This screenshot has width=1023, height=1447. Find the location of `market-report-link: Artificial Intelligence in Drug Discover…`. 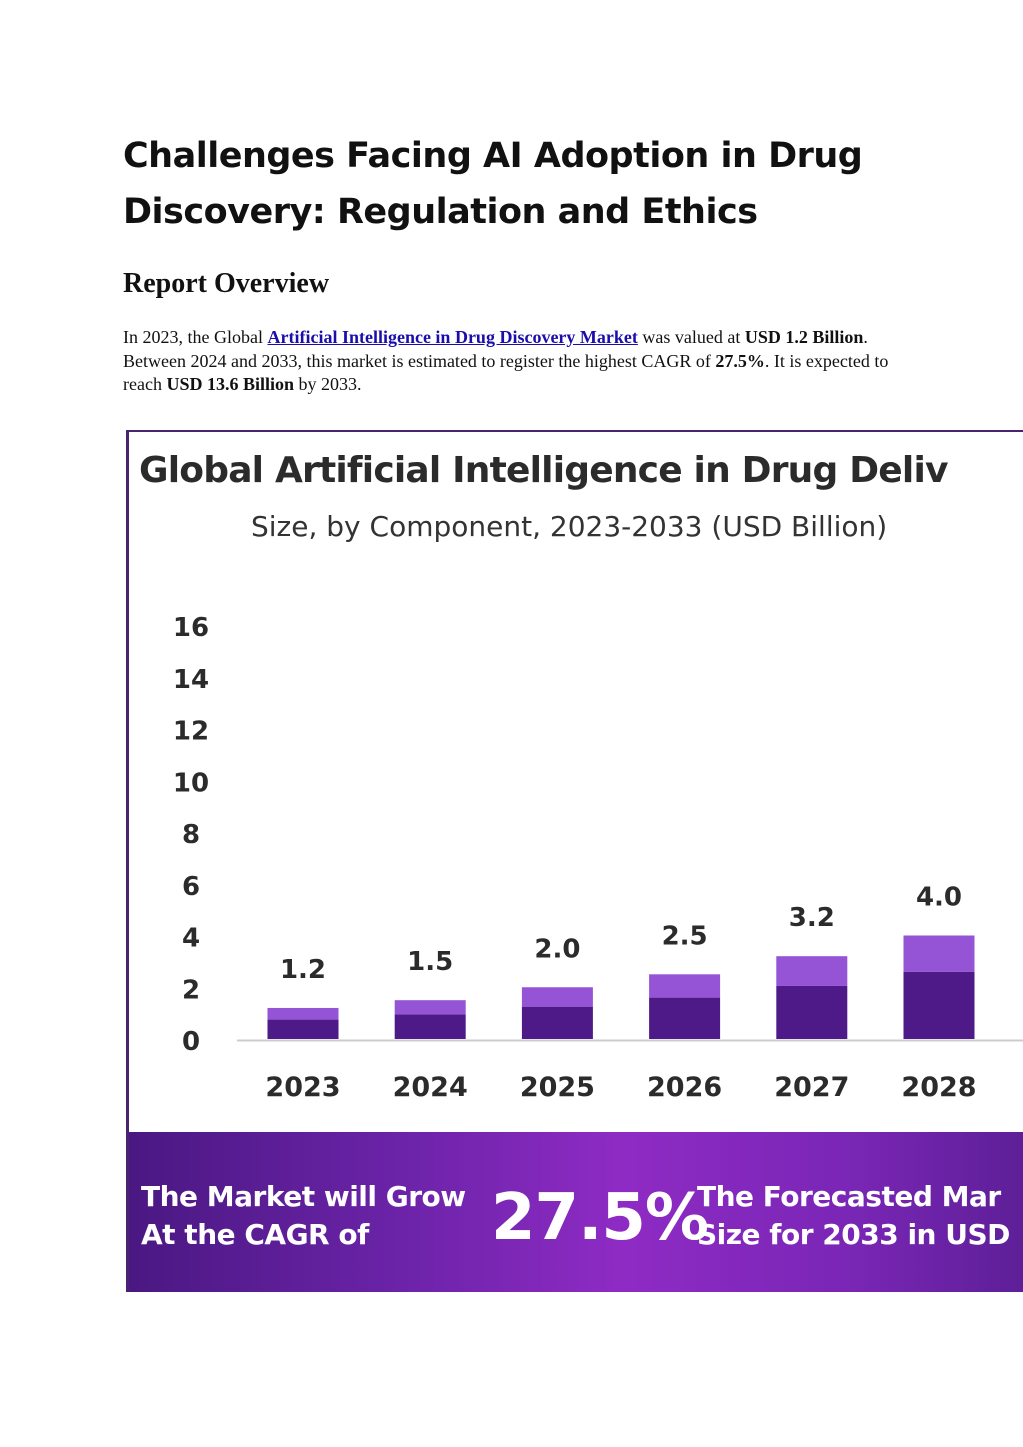

market-report-link: Artificial Intelligence in Drug Discover… is located at coordinates (452, 337).